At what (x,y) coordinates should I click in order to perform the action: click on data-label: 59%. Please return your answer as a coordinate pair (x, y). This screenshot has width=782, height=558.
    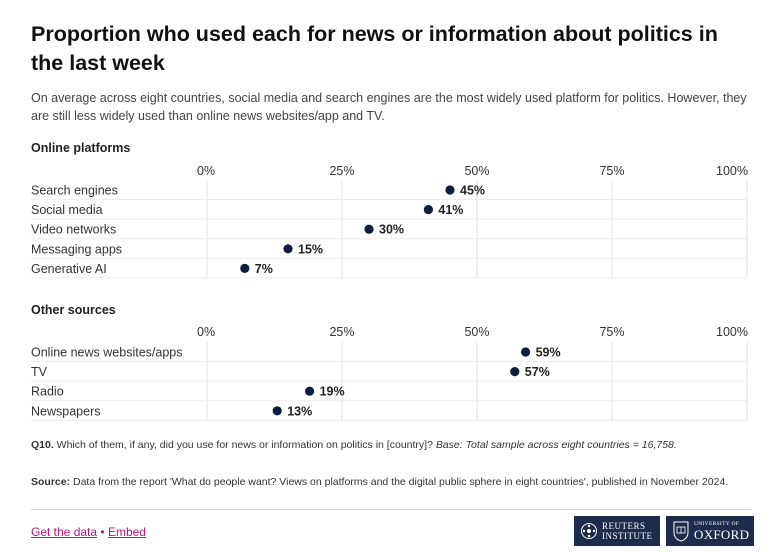
    Looking at the image, I should click on (548, 353).